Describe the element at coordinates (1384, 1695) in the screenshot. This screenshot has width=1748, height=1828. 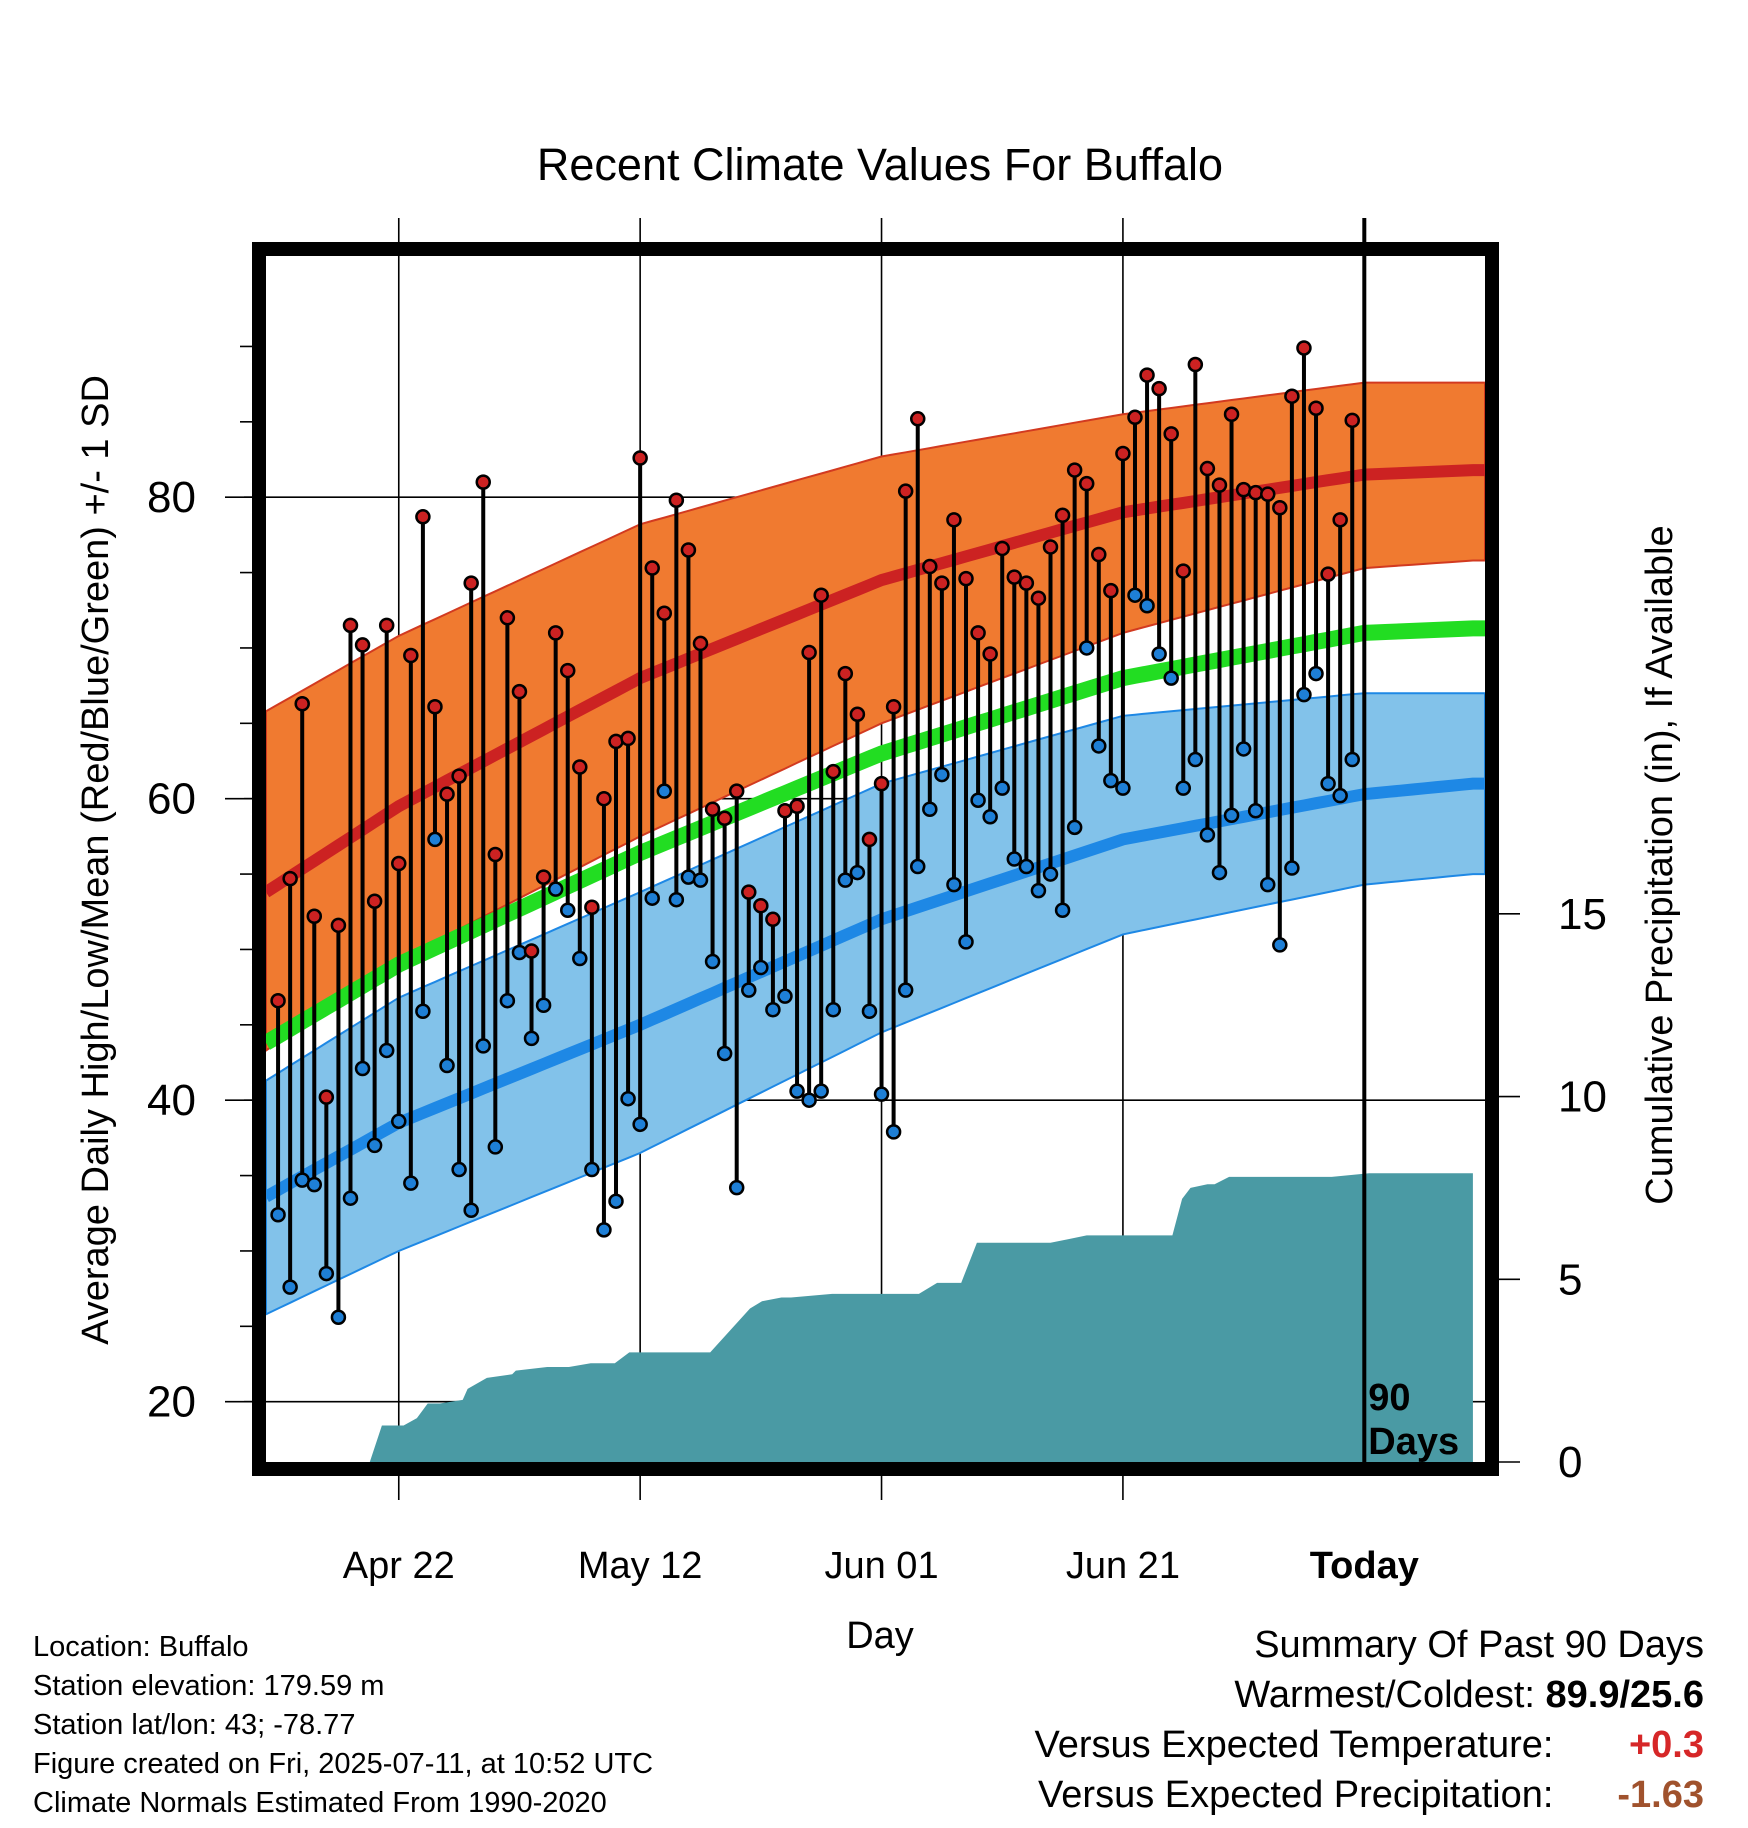
I see `warm-cold-label: Warmest/Coldest:` at that location.